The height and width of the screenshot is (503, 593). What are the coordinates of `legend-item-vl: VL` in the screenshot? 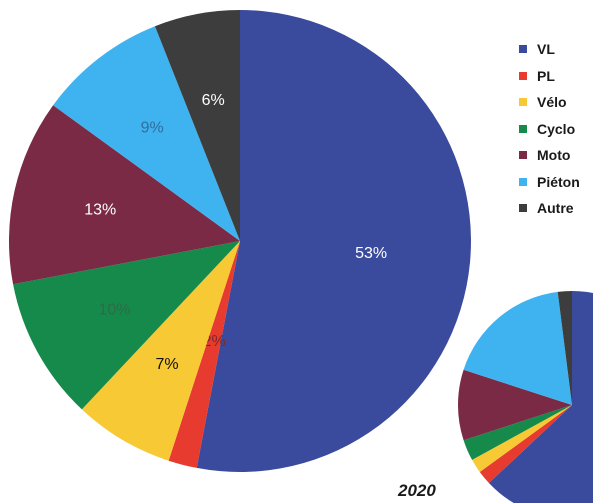 It's located at (549, 49).